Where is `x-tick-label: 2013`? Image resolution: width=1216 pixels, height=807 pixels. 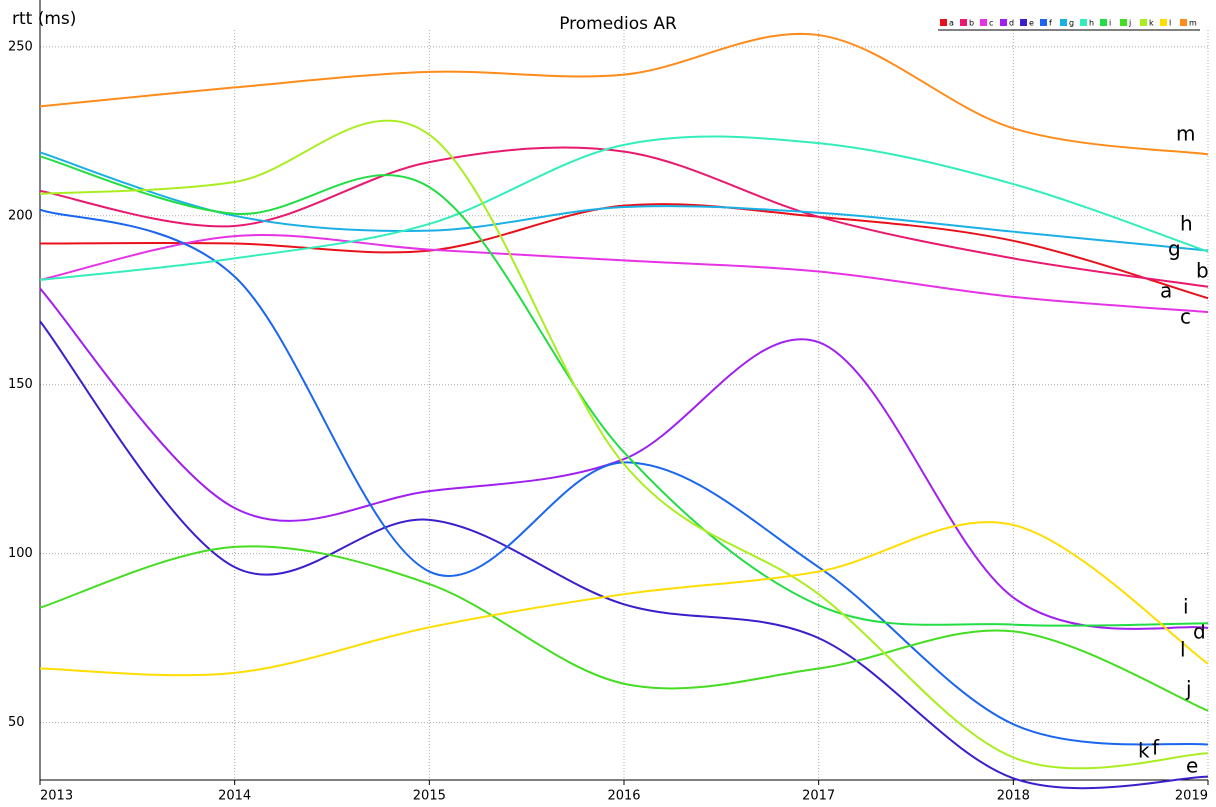
x-tick-label: 2013 is located at coordinates (56, 796).